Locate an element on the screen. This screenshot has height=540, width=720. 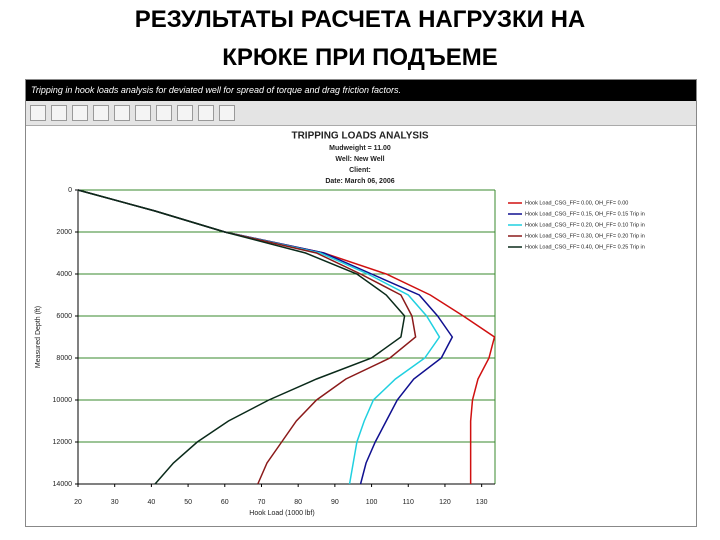
x-tick-label: 100 is located at coordinates (372, 502).